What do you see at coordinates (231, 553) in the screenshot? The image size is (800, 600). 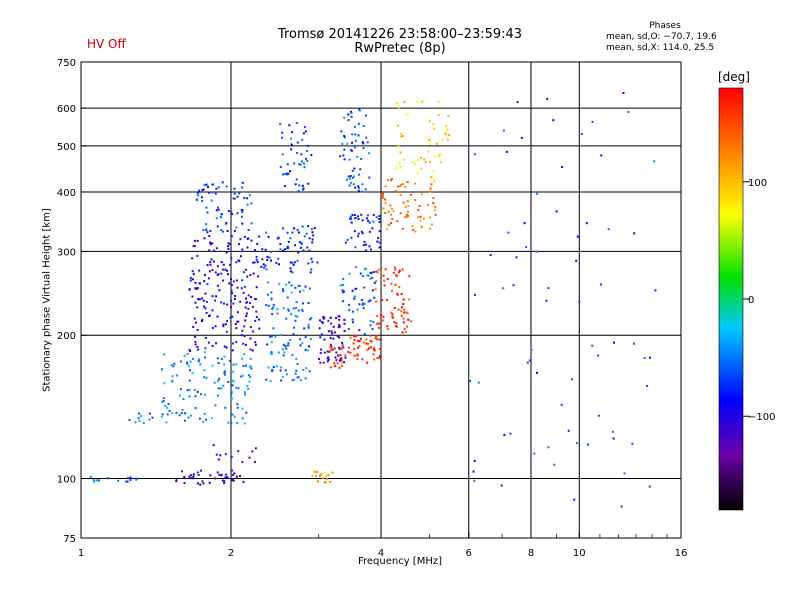 I see `x-tick-label: 2` at bounding box center [231, 553].